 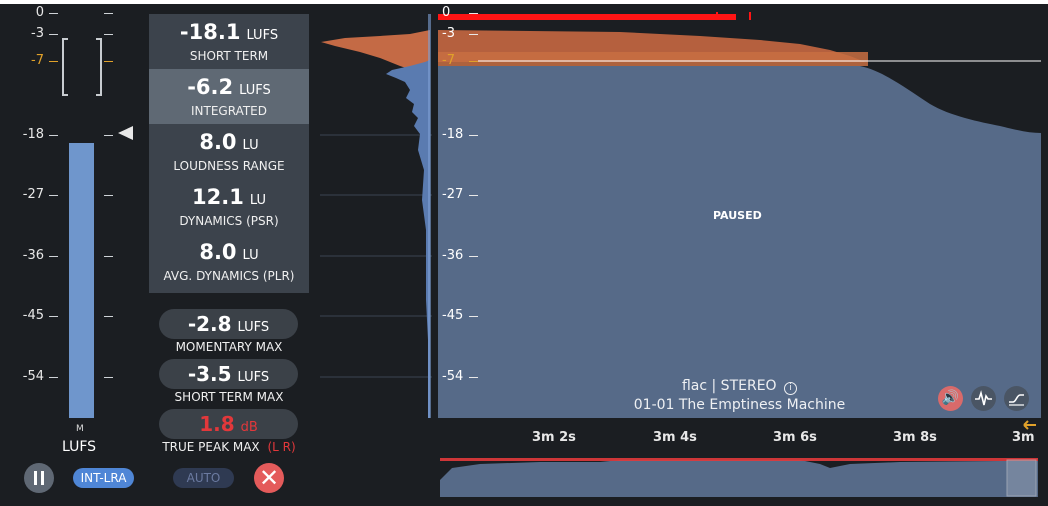 I want to click on waveform-icon, so click(x=983, y=398).